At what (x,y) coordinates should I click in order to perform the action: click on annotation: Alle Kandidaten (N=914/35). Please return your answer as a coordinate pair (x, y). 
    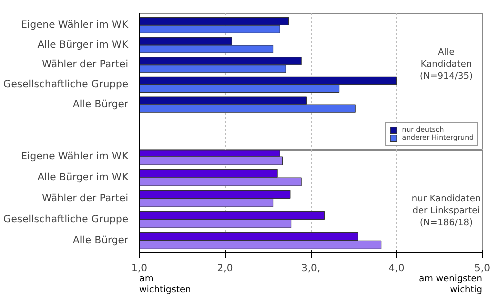
    Looking at the image, I should click on (446, 65).